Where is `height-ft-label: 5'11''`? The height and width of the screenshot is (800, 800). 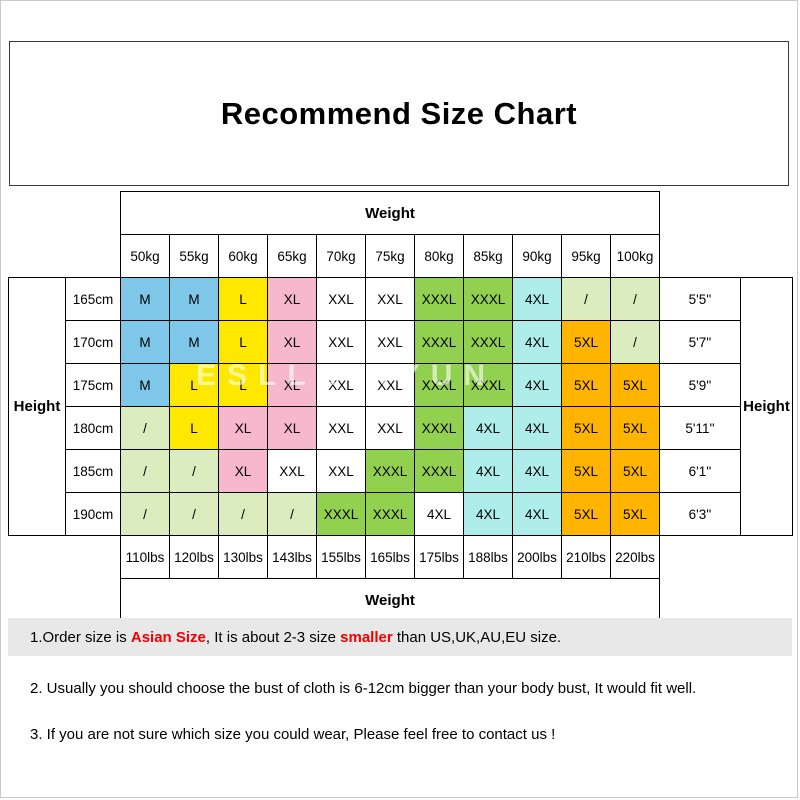
height-ft-label: 5'11'' is located at coordinates (700, 428).